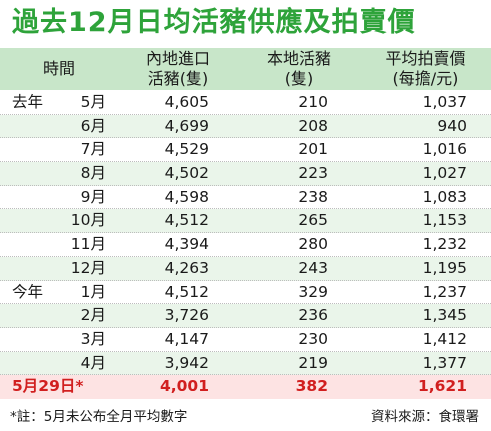 The height and width of the screenshot is (431, 491). Describe the element at coordinates (178, 78) in the screenshot. I see `header-imported-line2: 活豬(隻)` at that location.